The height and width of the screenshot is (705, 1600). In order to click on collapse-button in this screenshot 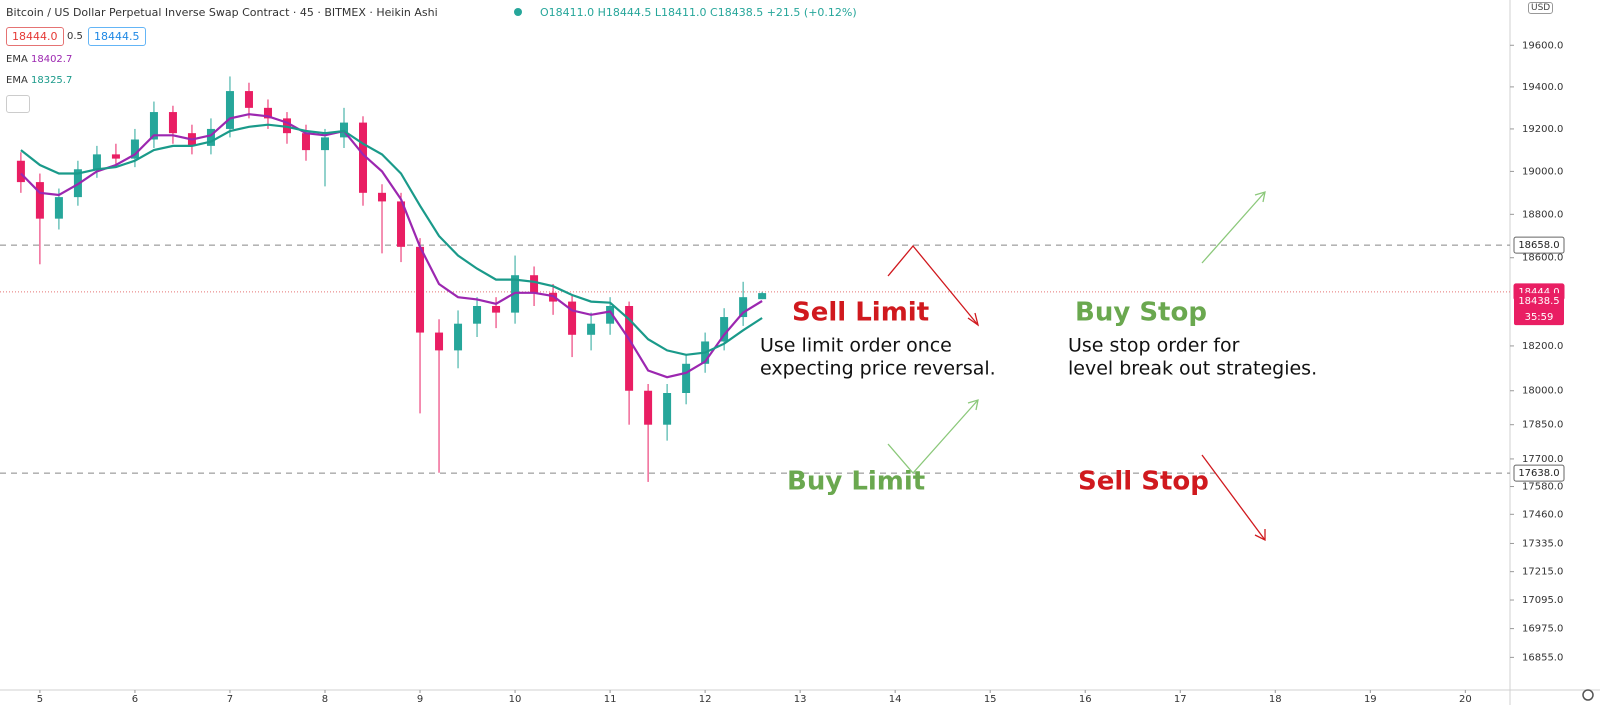, I will do `click(18, 104)`.